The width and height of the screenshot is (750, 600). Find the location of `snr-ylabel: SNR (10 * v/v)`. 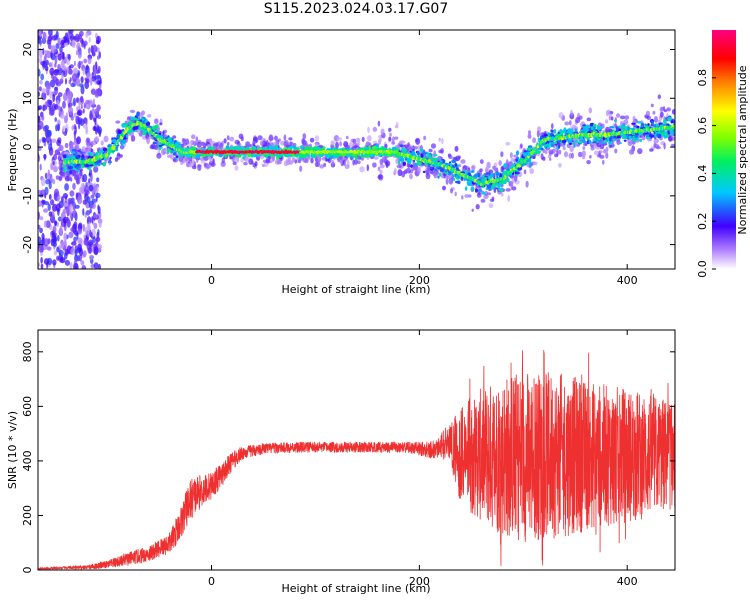

snr-ylabel: SNR (10 * v/v) is located at coordinates (12, 450).